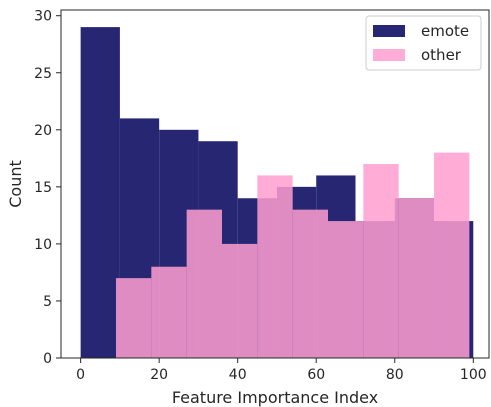 This screenshot has width=491, height=407. What do you see at coordinates (441, 55) in the screenshot?
I see `legend-label-other: other` at bounding box center [441, 55].